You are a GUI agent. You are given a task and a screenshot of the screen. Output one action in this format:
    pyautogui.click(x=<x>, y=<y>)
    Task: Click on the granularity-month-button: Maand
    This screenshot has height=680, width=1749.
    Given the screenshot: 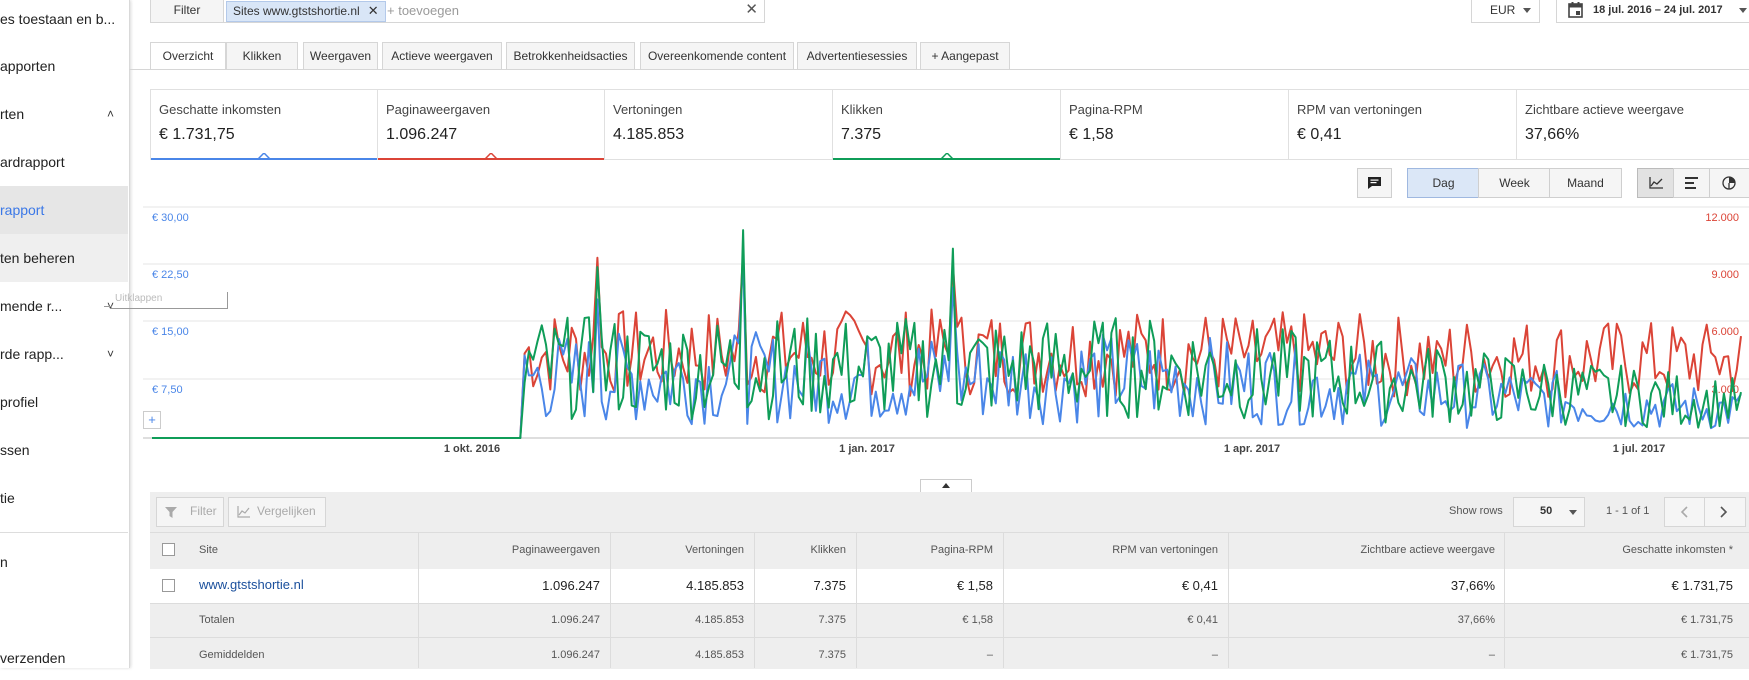 What is the action you would take?
    pyautogui.click(x=1585, y=183)
    